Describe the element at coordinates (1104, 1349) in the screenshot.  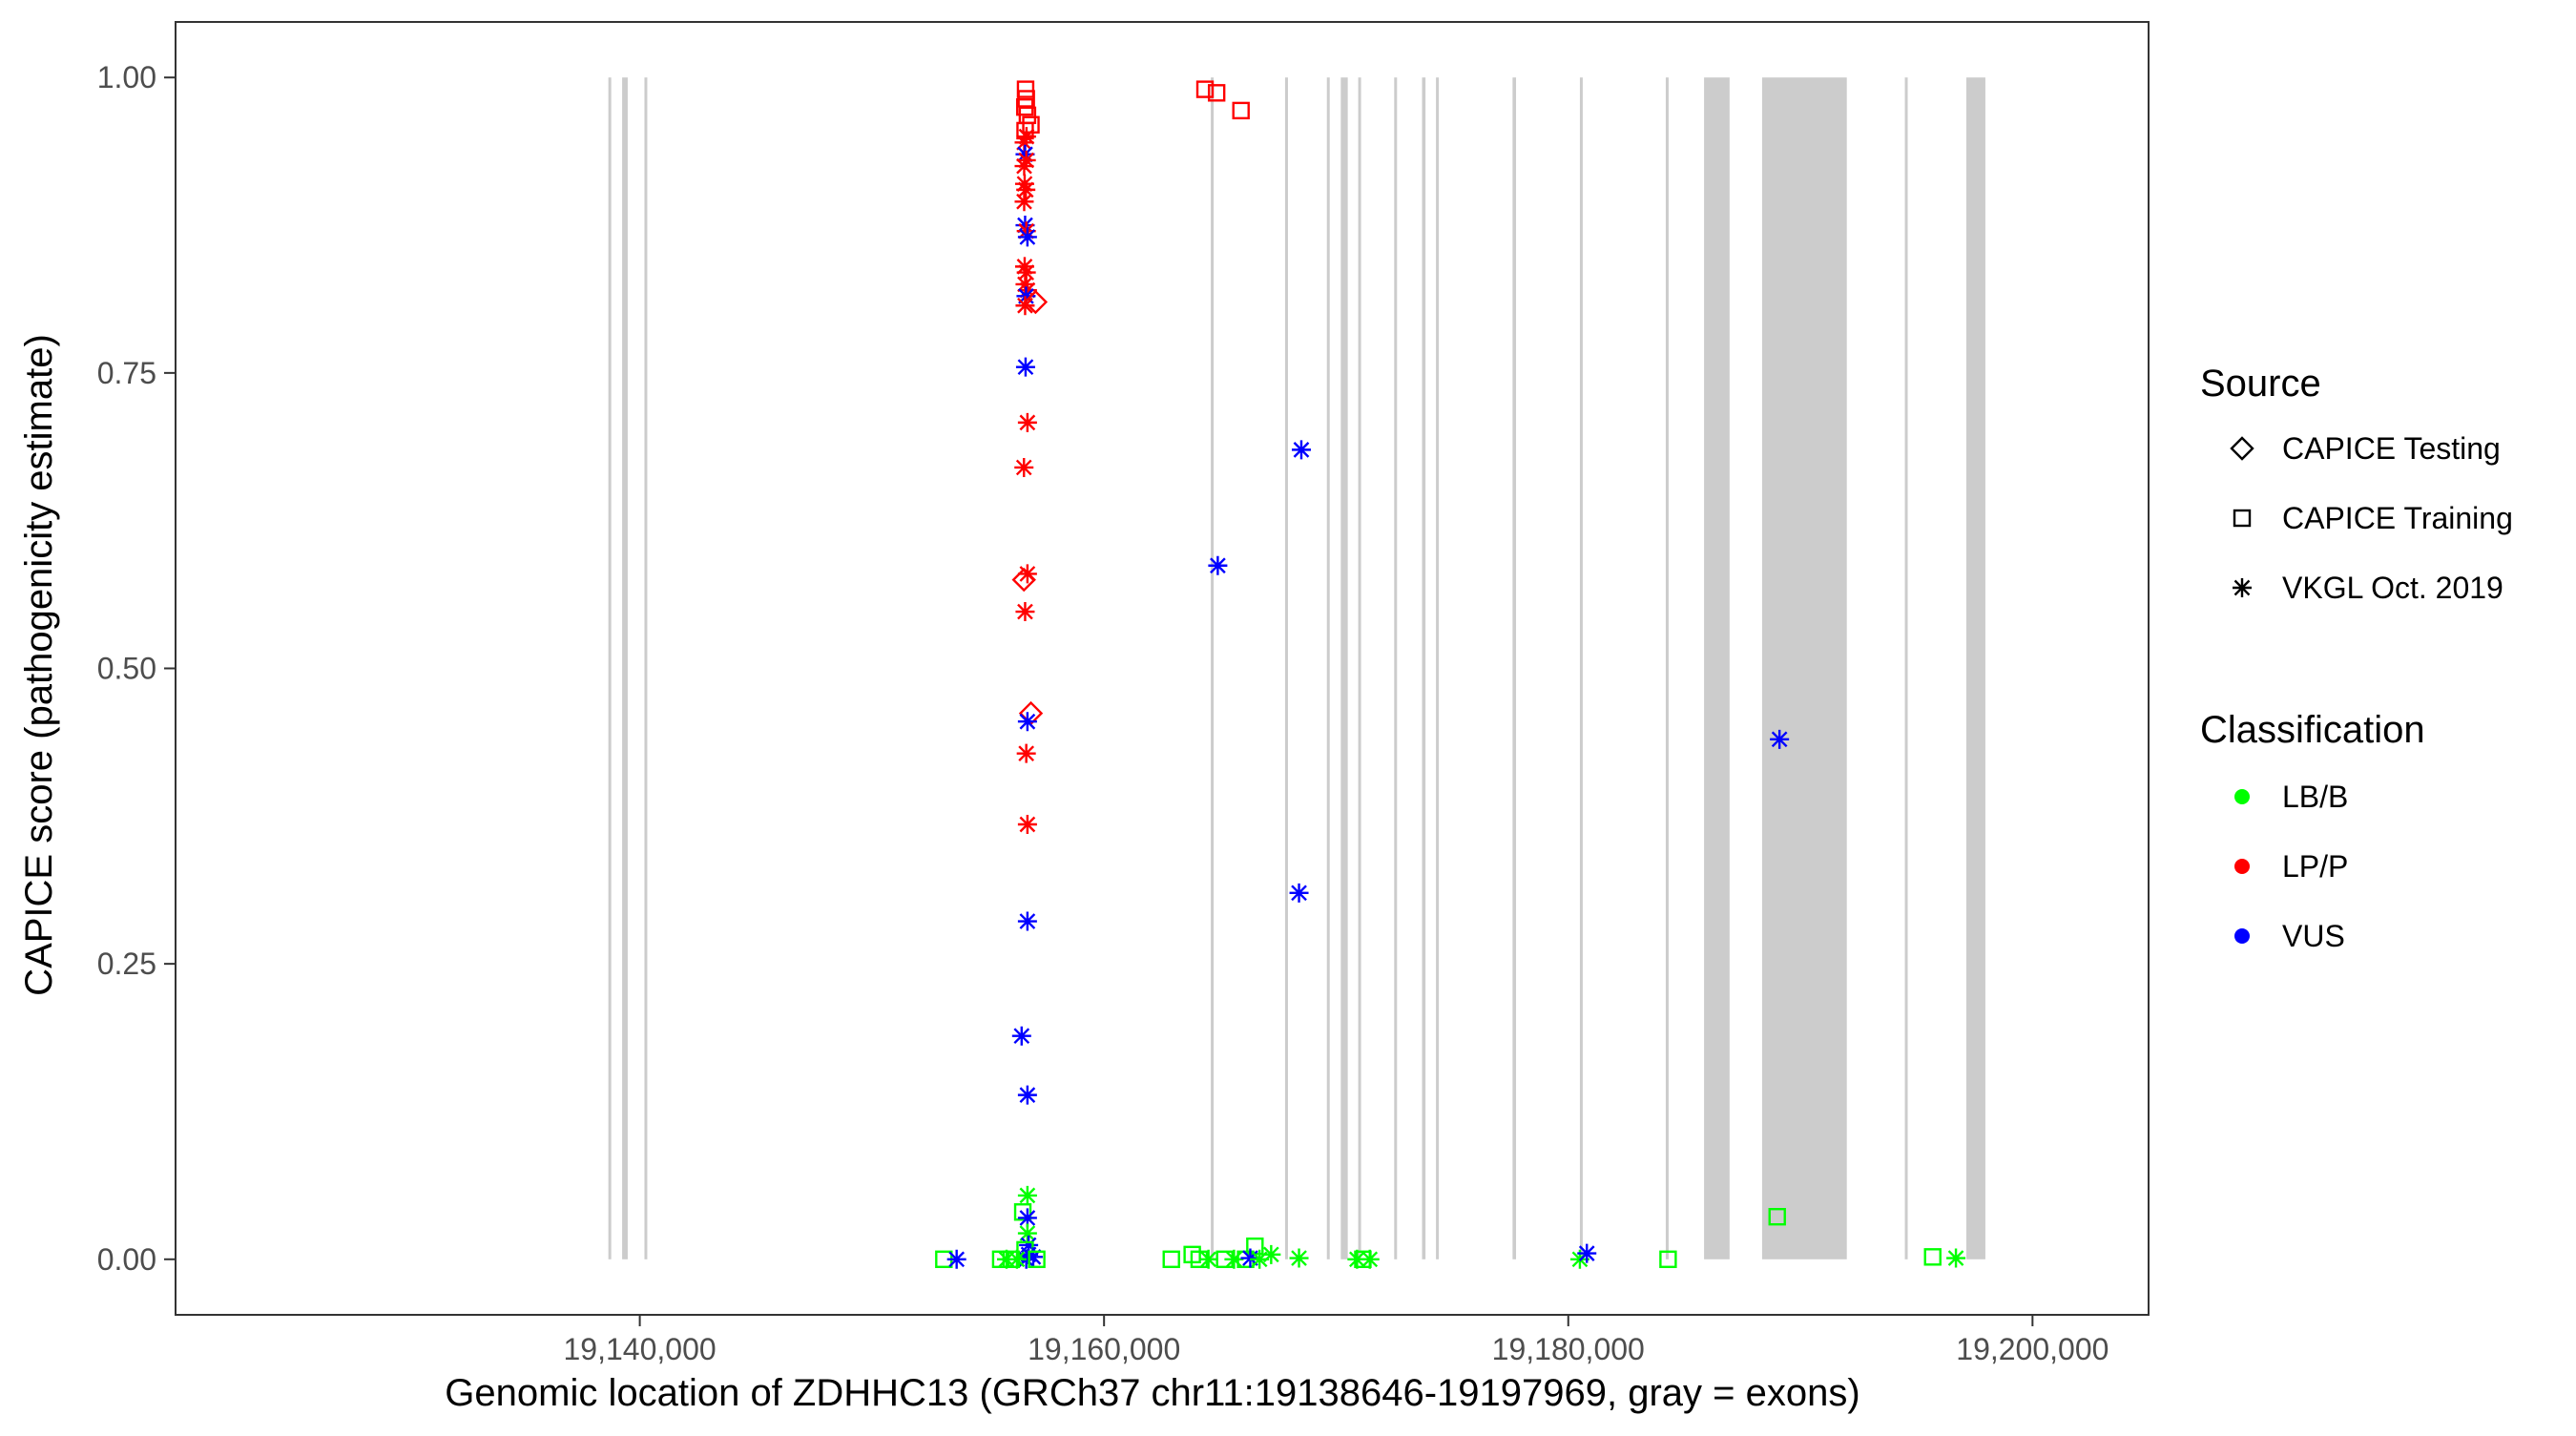
I see `x-tick-label: 19,160,000` at that location.